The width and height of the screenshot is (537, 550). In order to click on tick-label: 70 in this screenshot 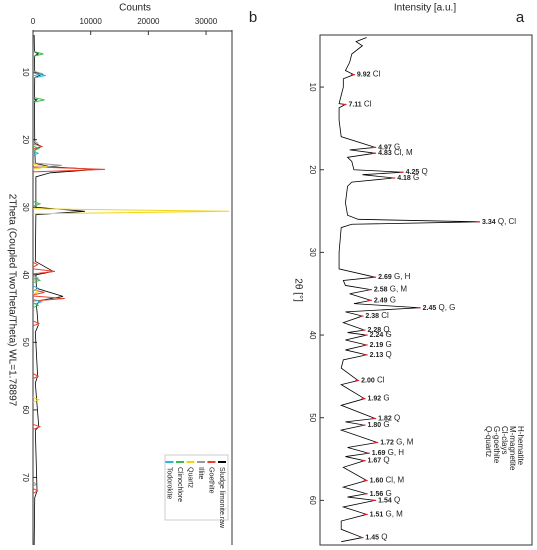, I will do `click(25, 477)`.